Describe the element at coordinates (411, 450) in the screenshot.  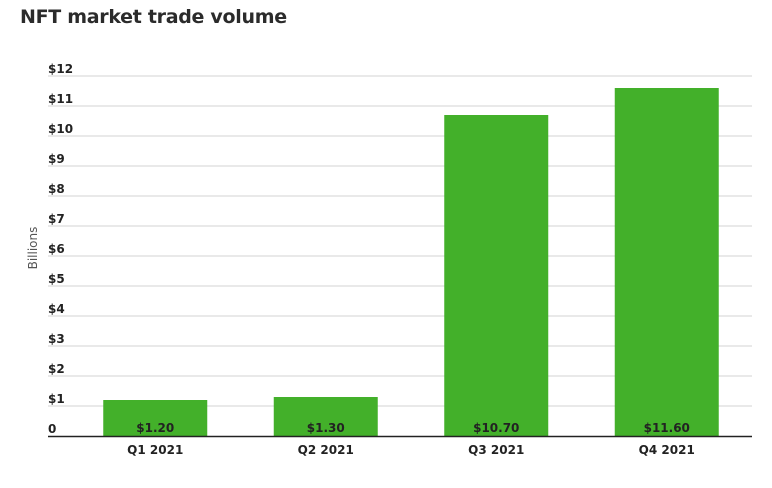
I see `x-axis-categories: Q1 2021 Q2 2021 Q3 2021 Q4 2021` at that location.